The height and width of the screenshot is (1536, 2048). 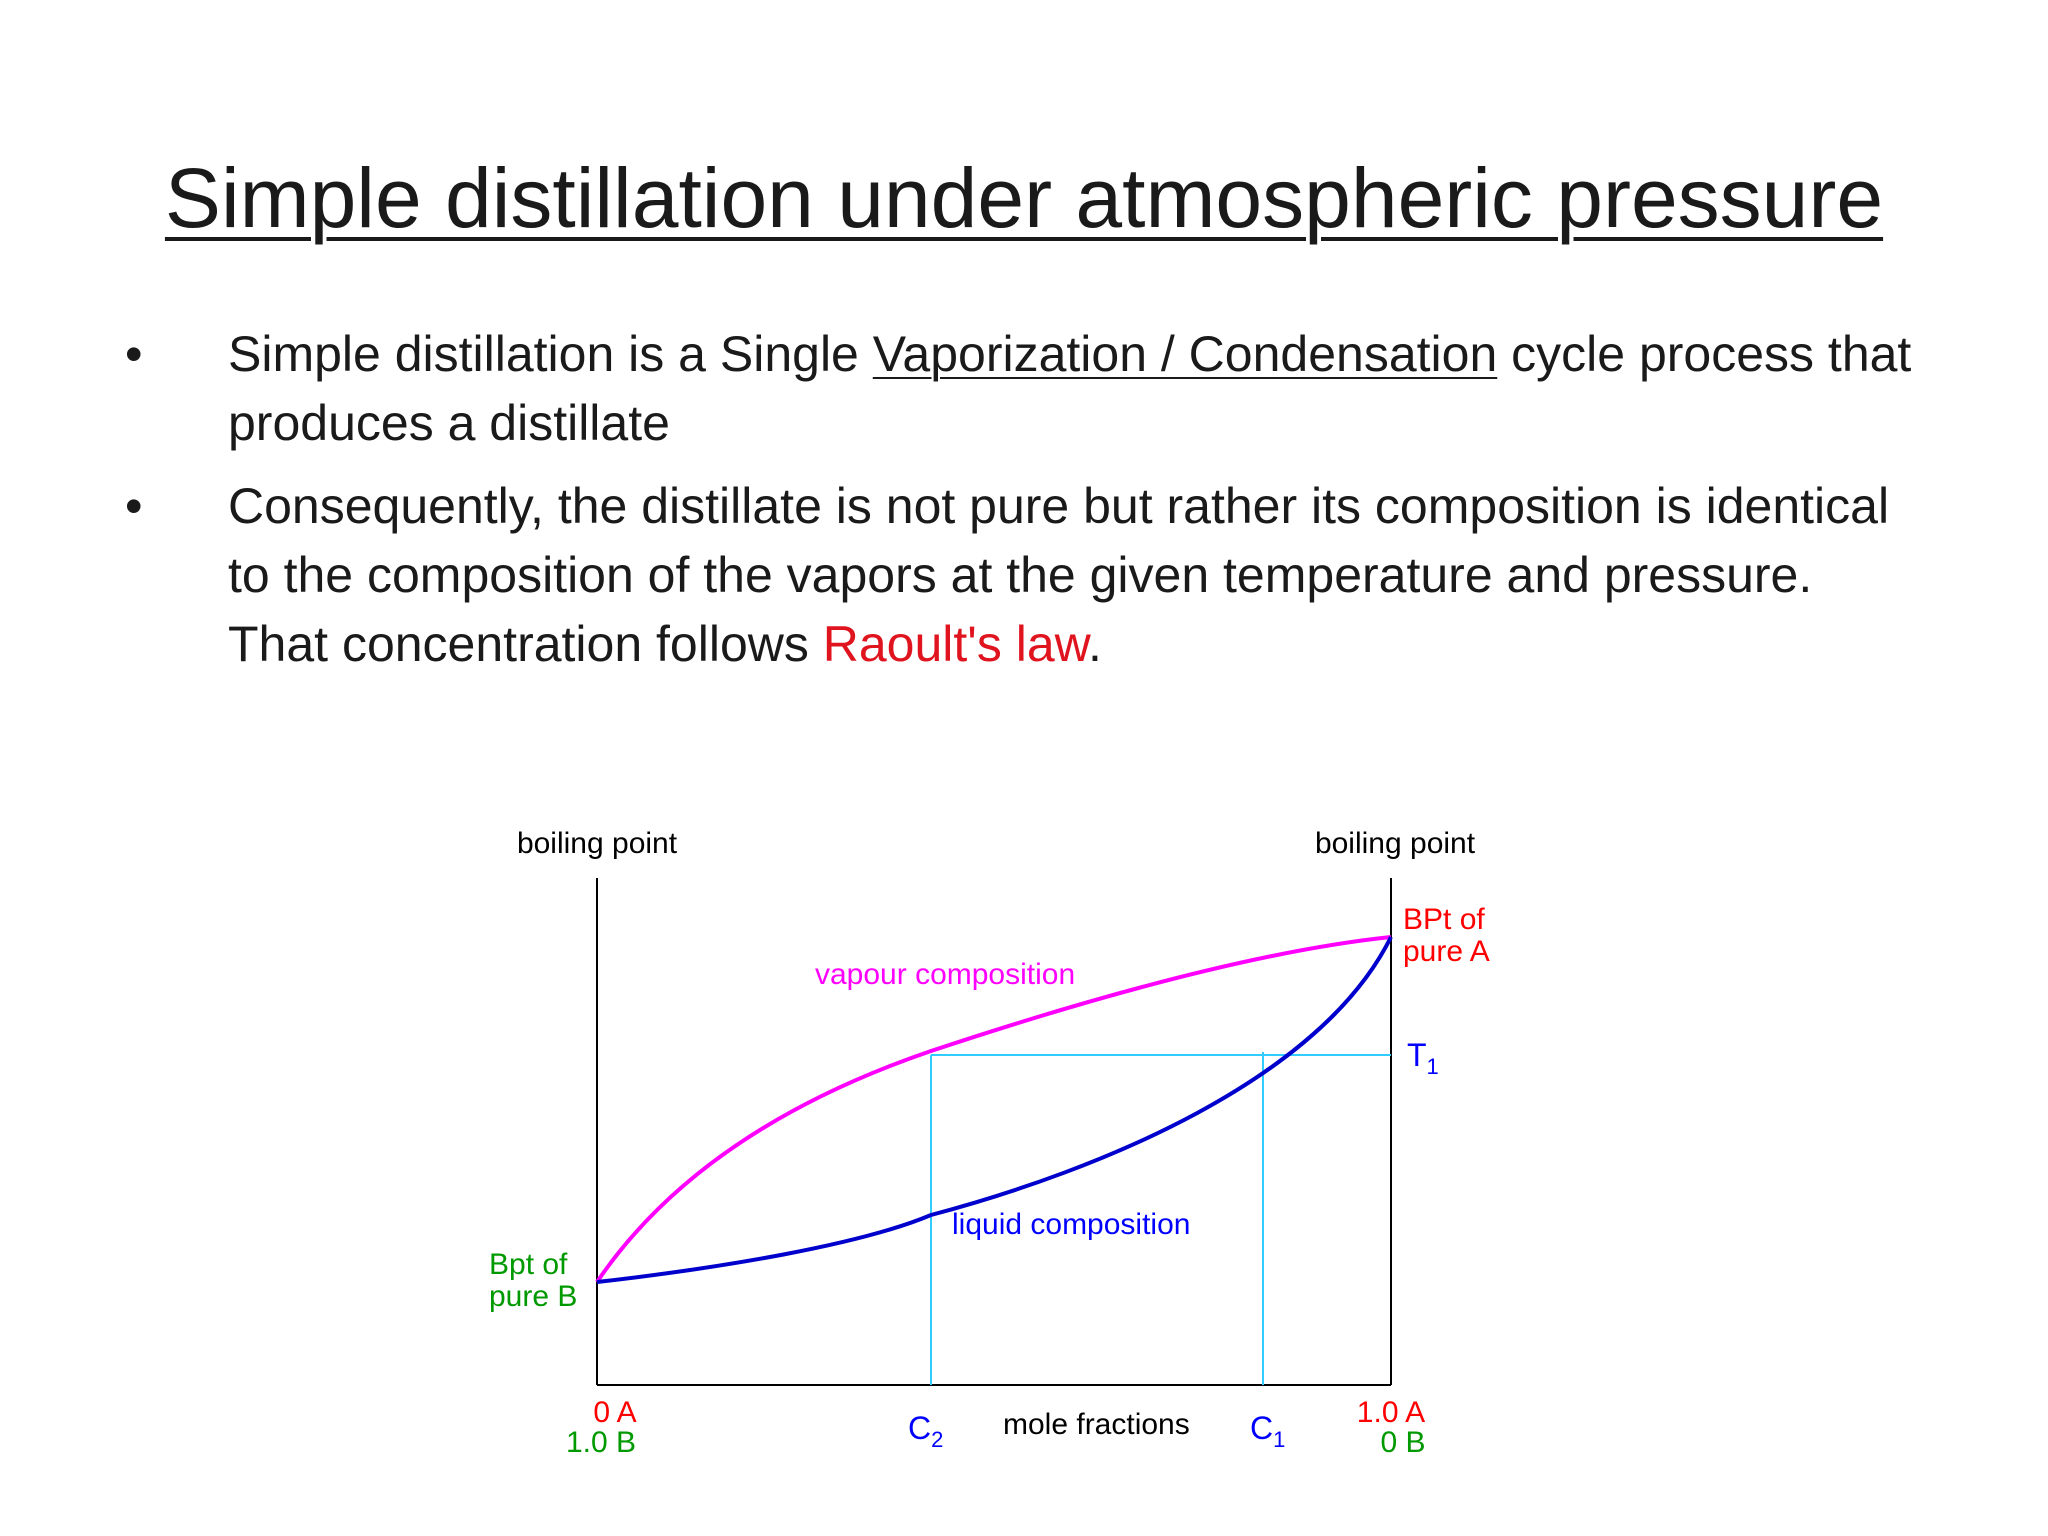 I want to click on pure-a-label: pure A, so click(x=1446, y=951).